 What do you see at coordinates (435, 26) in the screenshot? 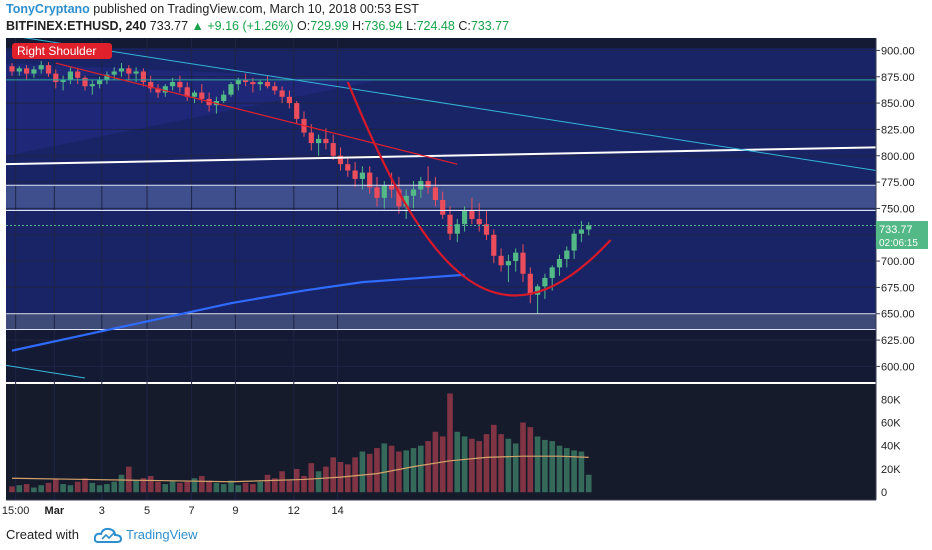
I see `low-value: 724.48` at bounding box center [435, 26].